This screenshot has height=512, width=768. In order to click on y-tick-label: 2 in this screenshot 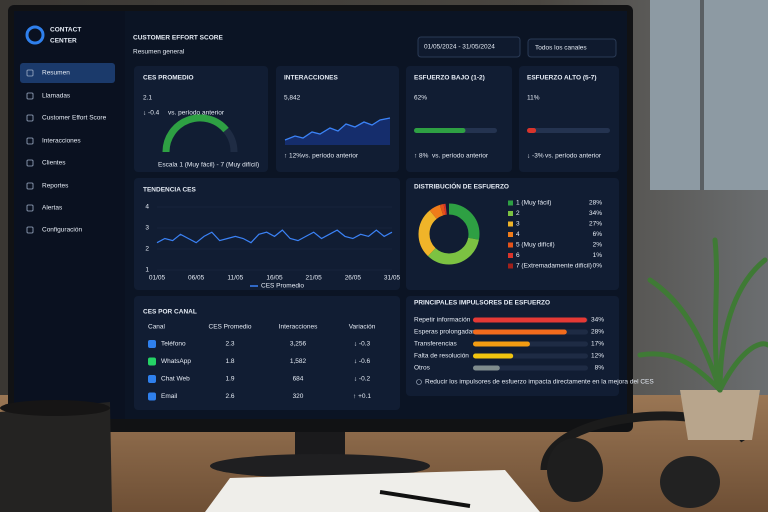, I will do `click(147, 249)`.